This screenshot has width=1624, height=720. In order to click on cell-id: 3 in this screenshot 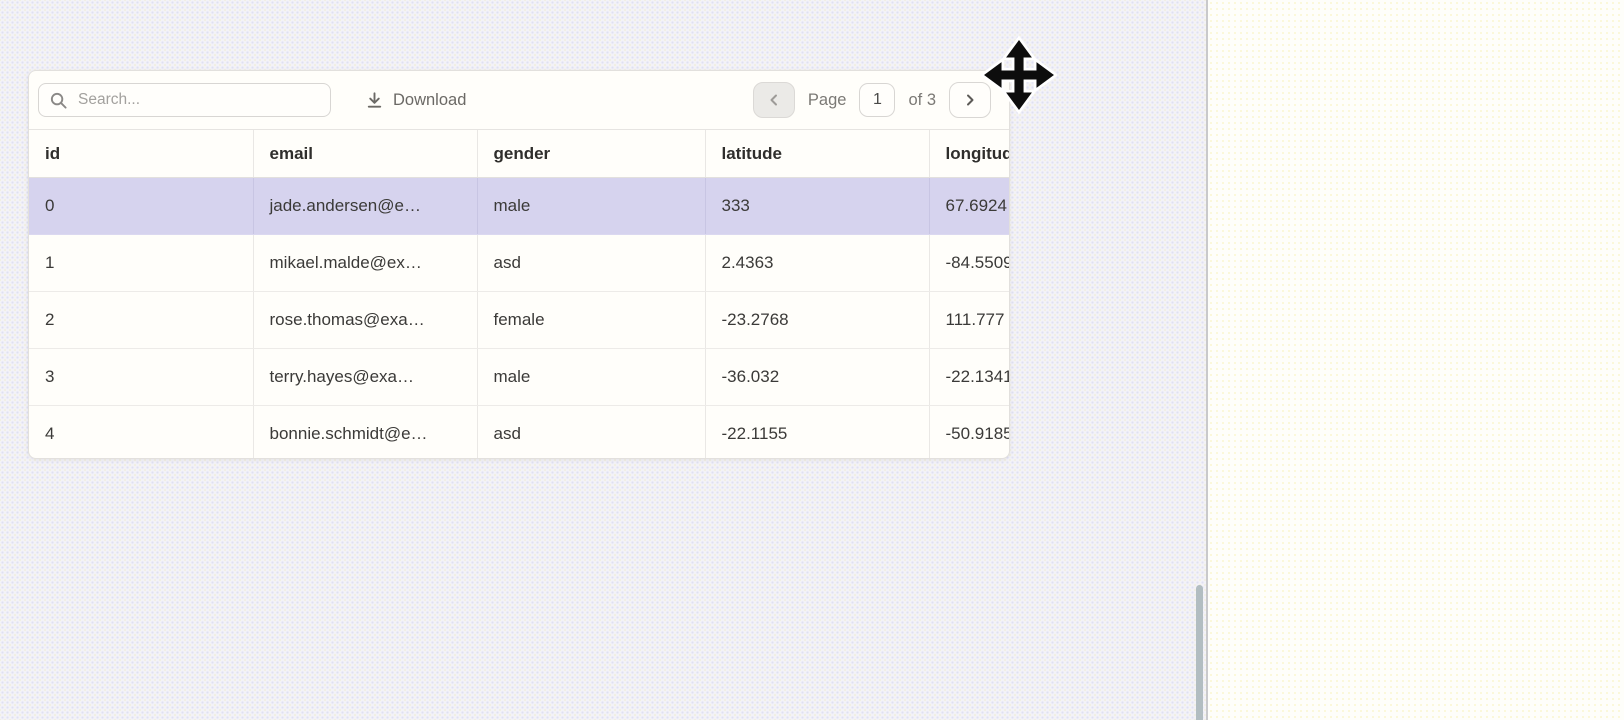, I will do `click(141, 377)`.